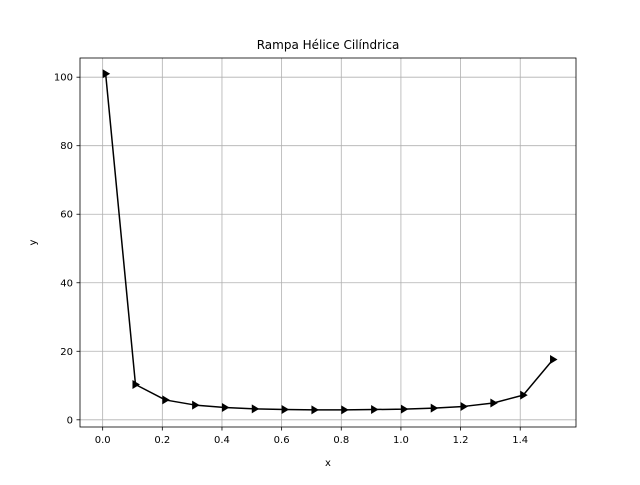 This screenshot has width=640, height=485. Describe the element at coordinates (282, 440) in the screenshot. I see `x-tick-label: 0.6` at that location.